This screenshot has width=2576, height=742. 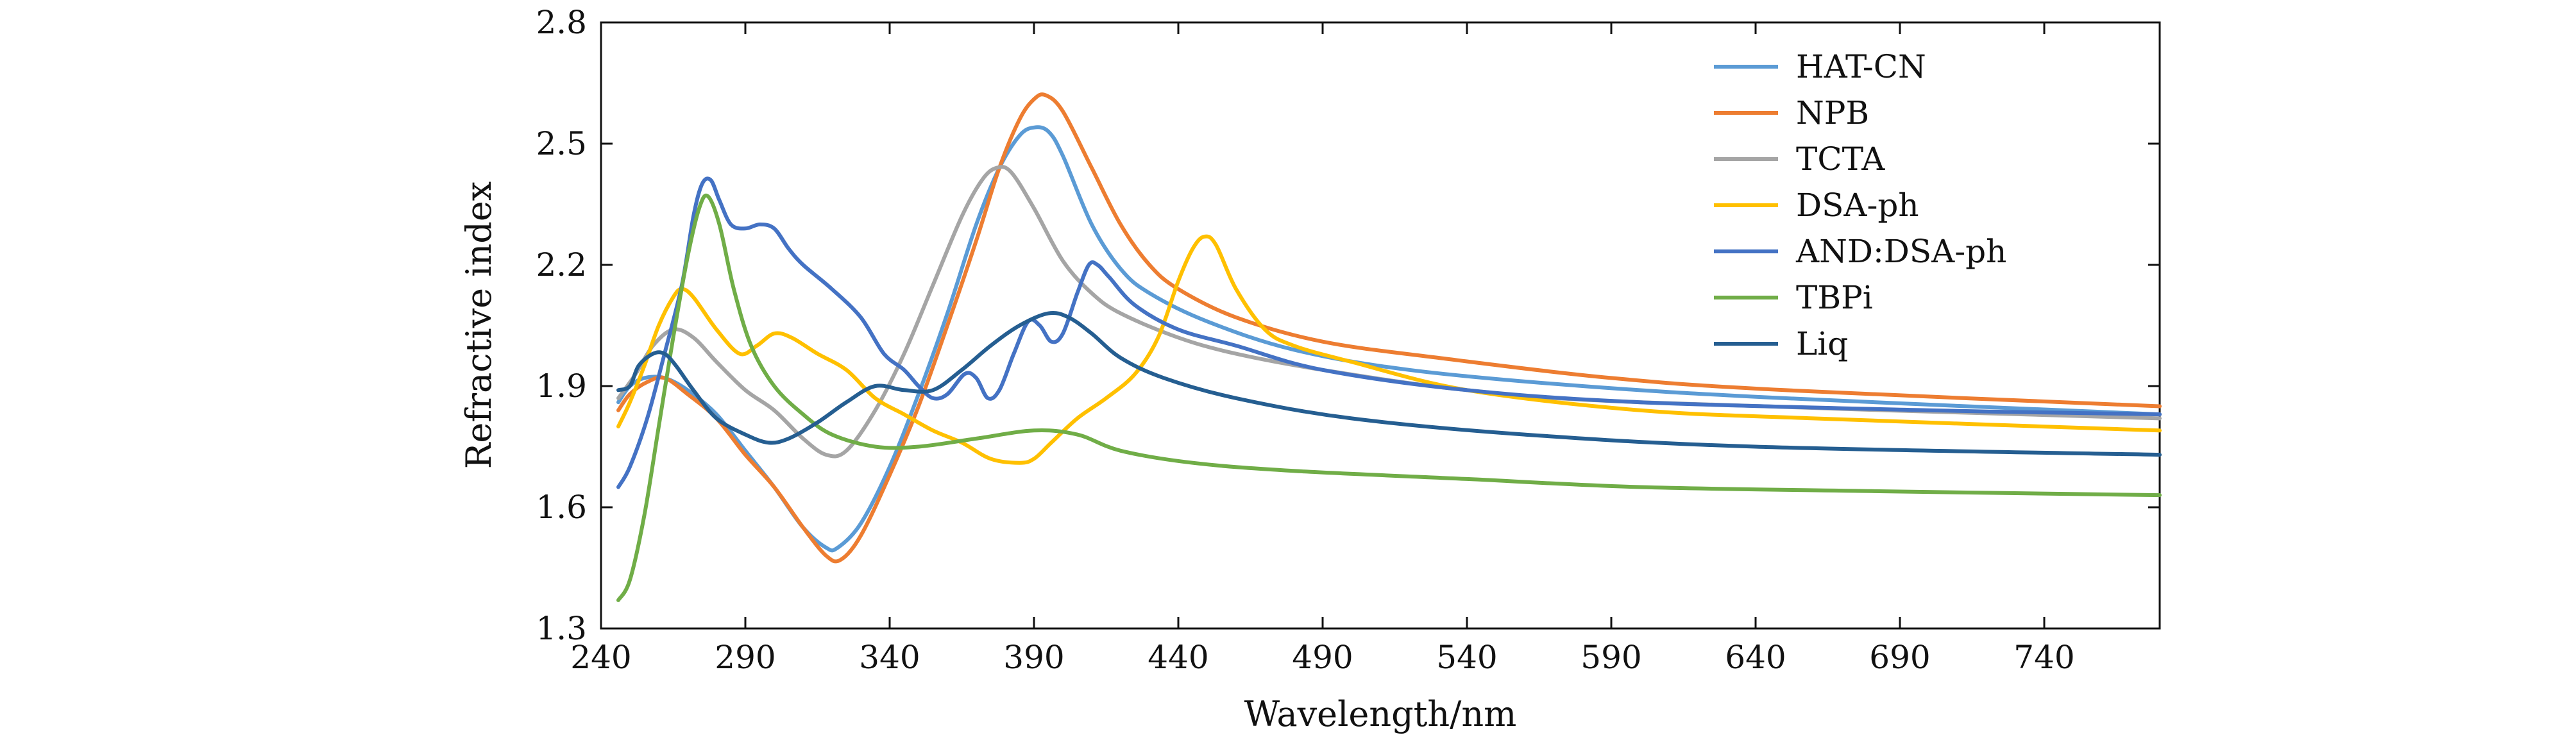 I want to click on x-axis-title: Wavelength/nm, so click(x=1380, y=714).